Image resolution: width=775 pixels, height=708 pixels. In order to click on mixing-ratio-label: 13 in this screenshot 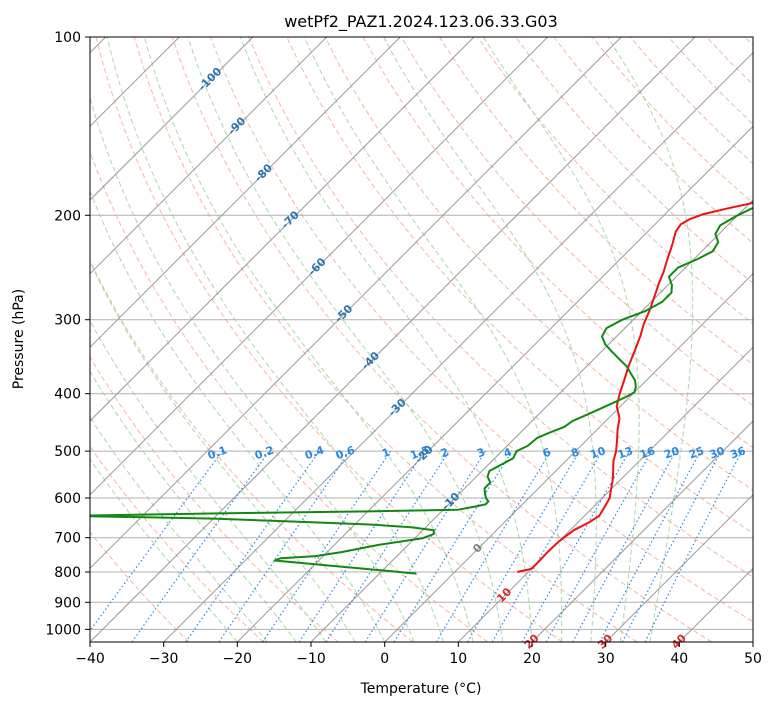, I will do `click(625, 452)`.